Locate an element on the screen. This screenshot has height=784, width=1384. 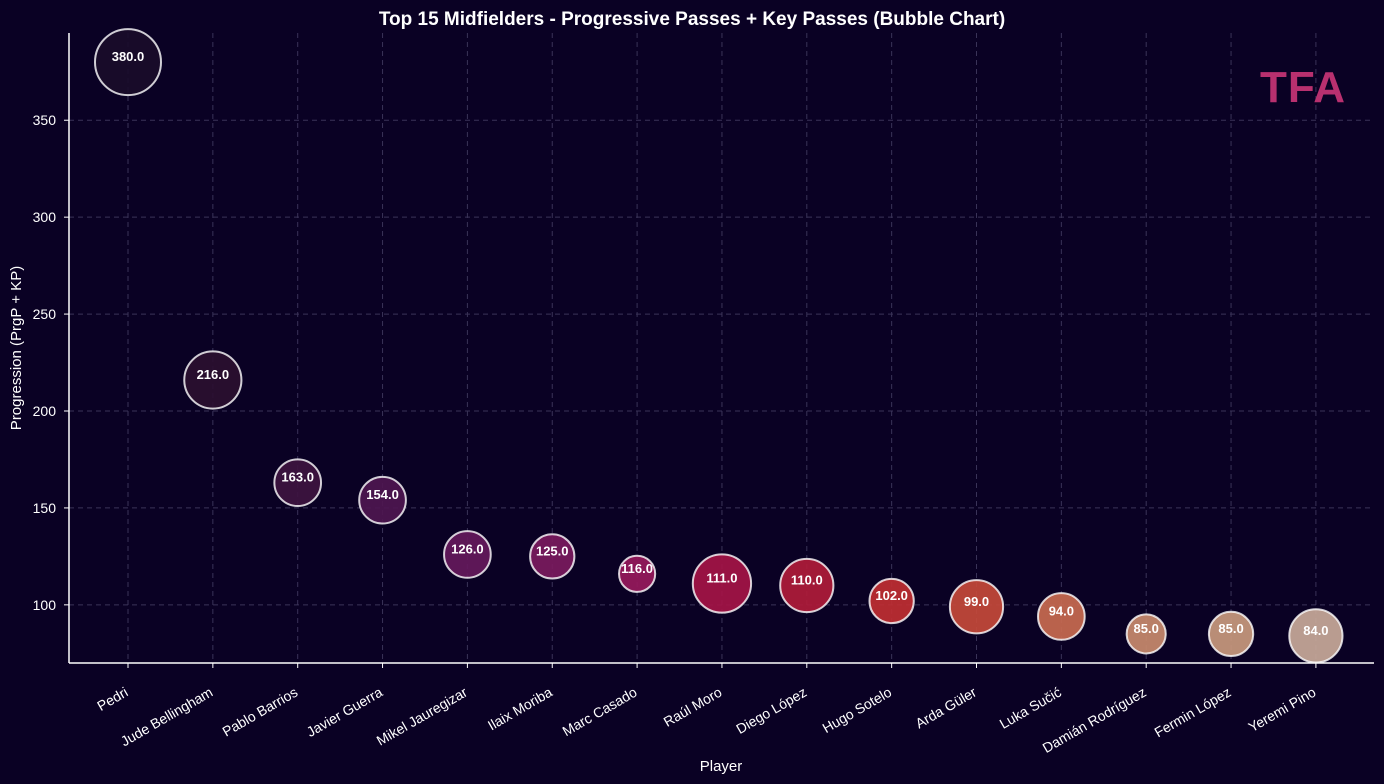
x-tick-label: Javier Guerra is located at coordinates (345, 712).